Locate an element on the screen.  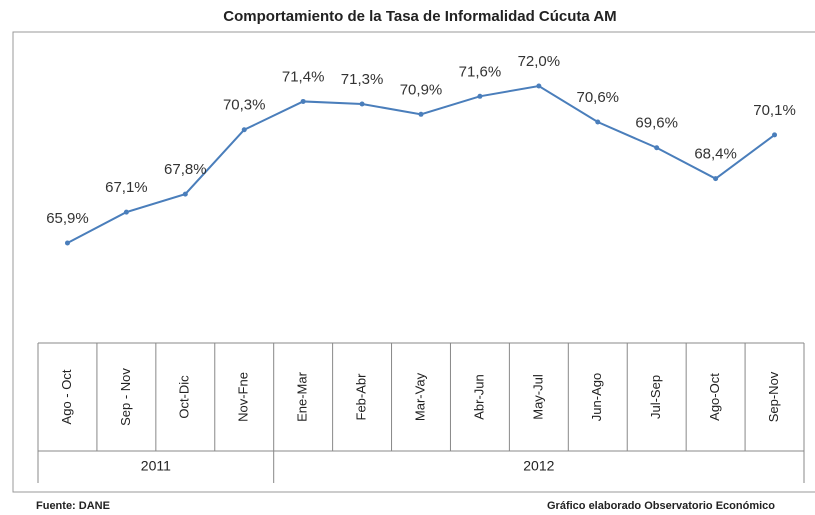
data-label: 68,4% is located at coordinates (715, 154).